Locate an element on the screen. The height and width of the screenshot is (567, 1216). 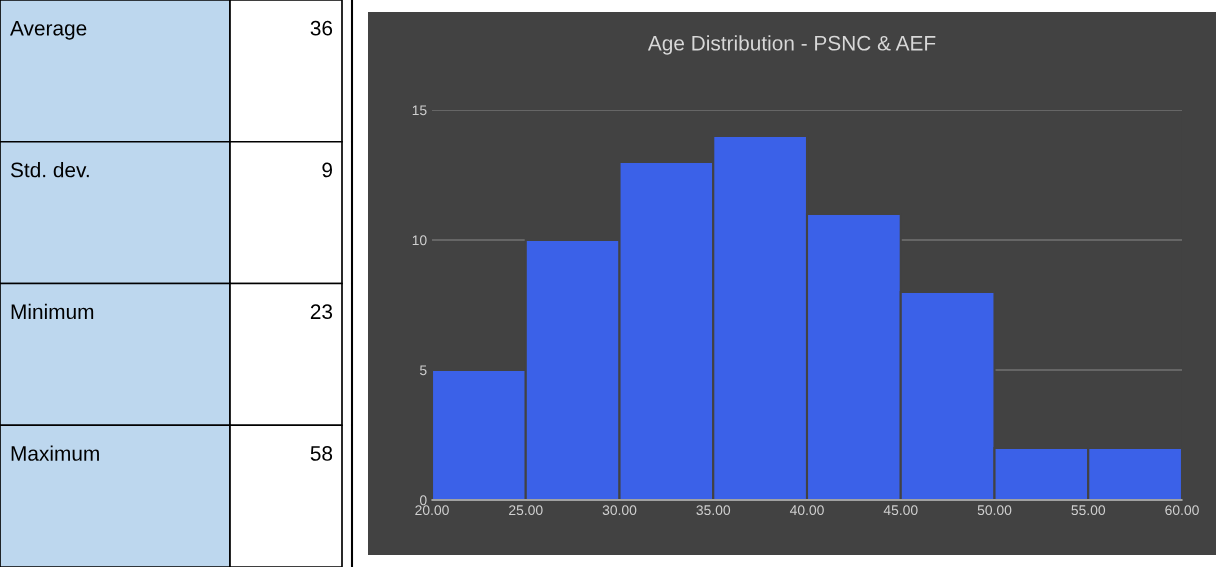
text: Maximum is located at coordinates (55, 453).